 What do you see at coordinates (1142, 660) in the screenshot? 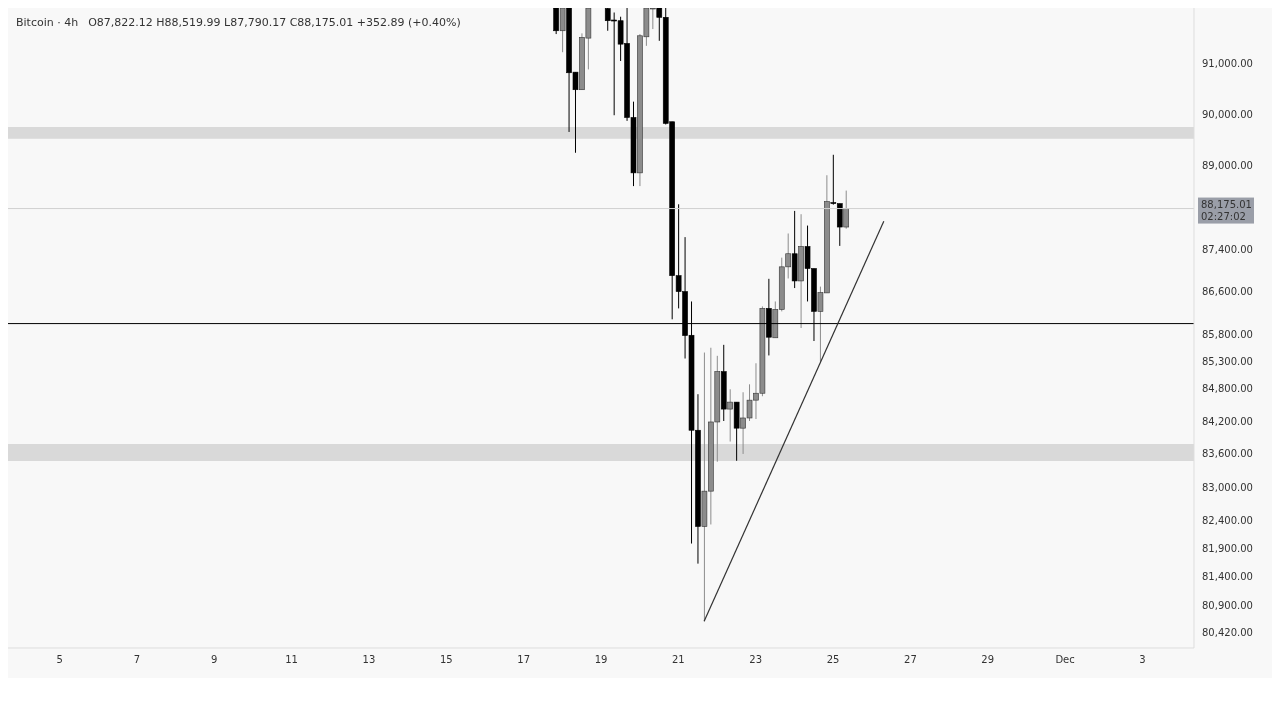
I see `x-tick-label: 3` at bounding box center [1142, 660].